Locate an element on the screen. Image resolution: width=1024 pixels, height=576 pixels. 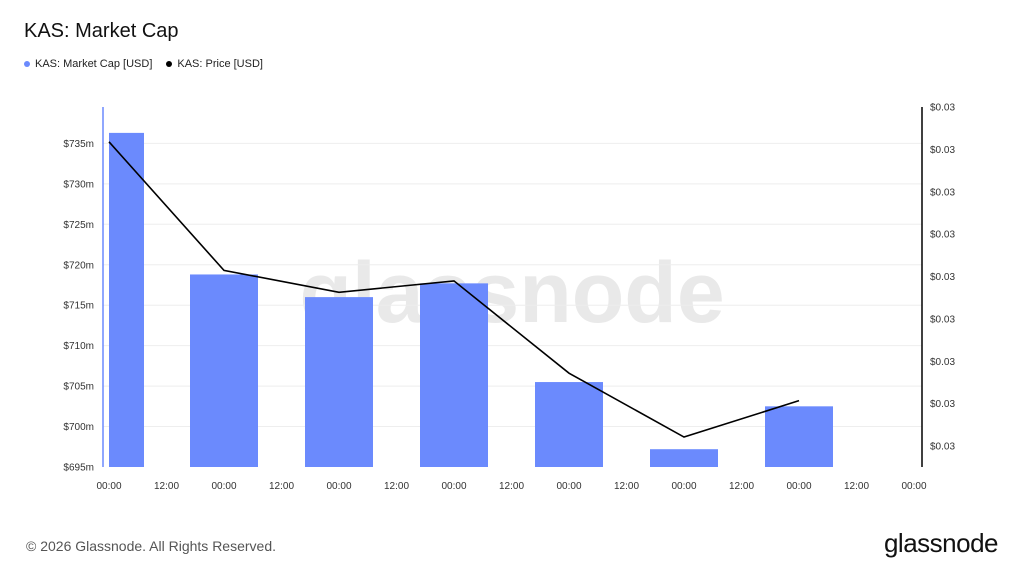
legend-dot-market-cap is located at coordinates (27, 64).